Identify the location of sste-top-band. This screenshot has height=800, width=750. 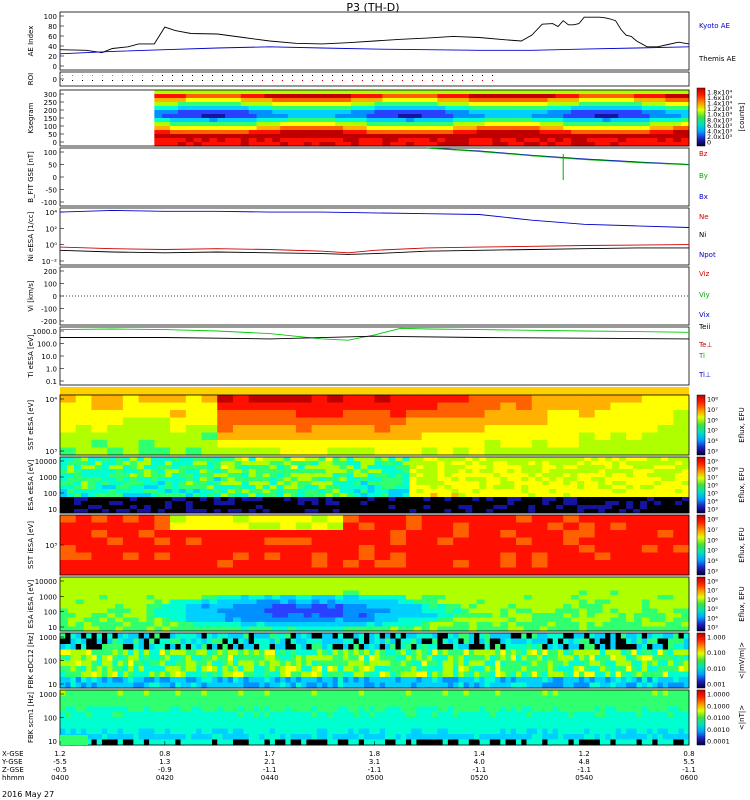
(374, 391).